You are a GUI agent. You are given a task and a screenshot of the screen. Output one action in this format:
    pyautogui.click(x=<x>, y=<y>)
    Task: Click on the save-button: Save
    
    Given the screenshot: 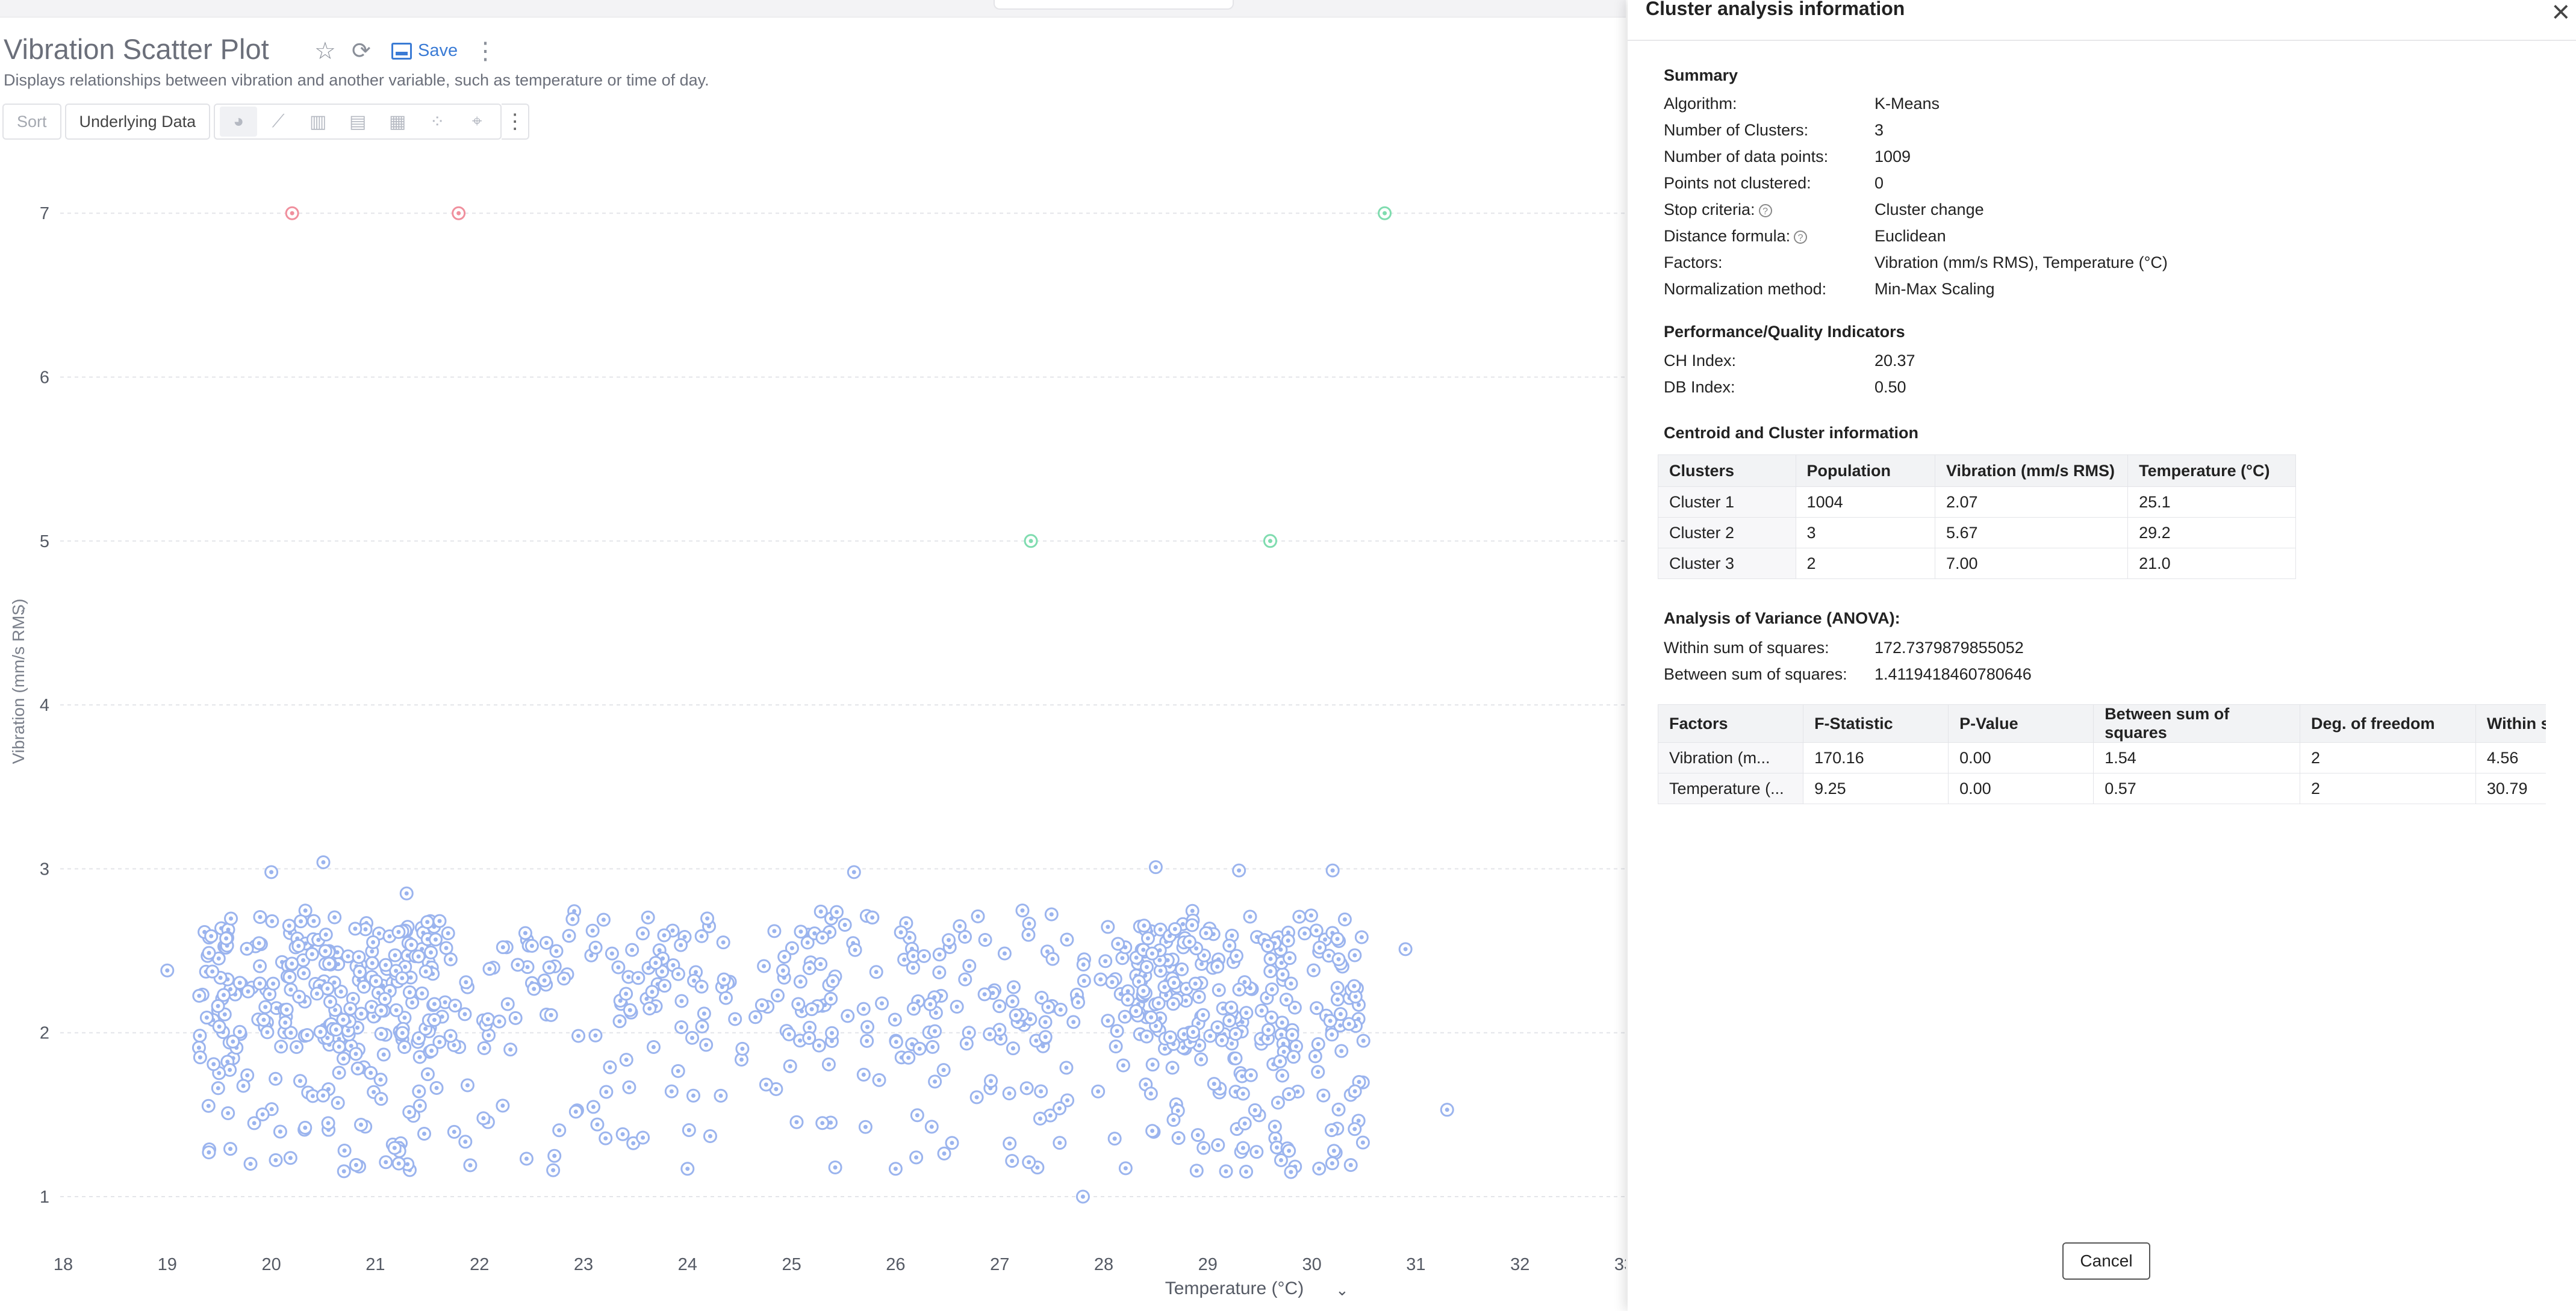 What is the action you would take?
    pyautogui.click(x=425, y=51)
    